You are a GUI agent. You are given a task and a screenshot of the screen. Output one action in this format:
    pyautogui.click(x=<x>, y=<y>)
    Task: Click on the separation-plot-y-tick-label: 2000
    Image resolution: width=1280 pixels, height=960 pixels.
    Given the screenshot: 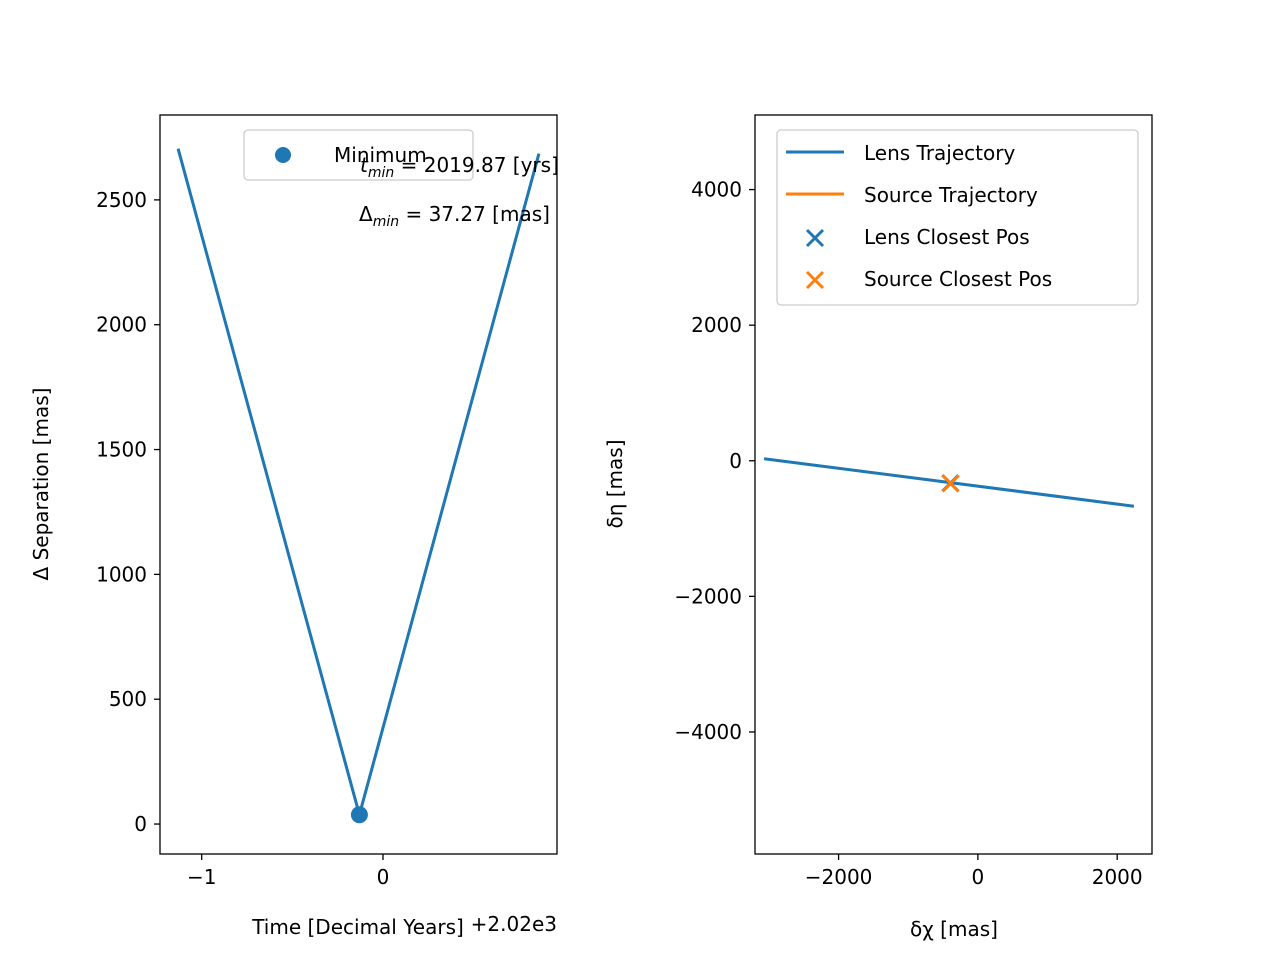 What is the action you would take?
    pyautogui.click(x=121, y=325)
    